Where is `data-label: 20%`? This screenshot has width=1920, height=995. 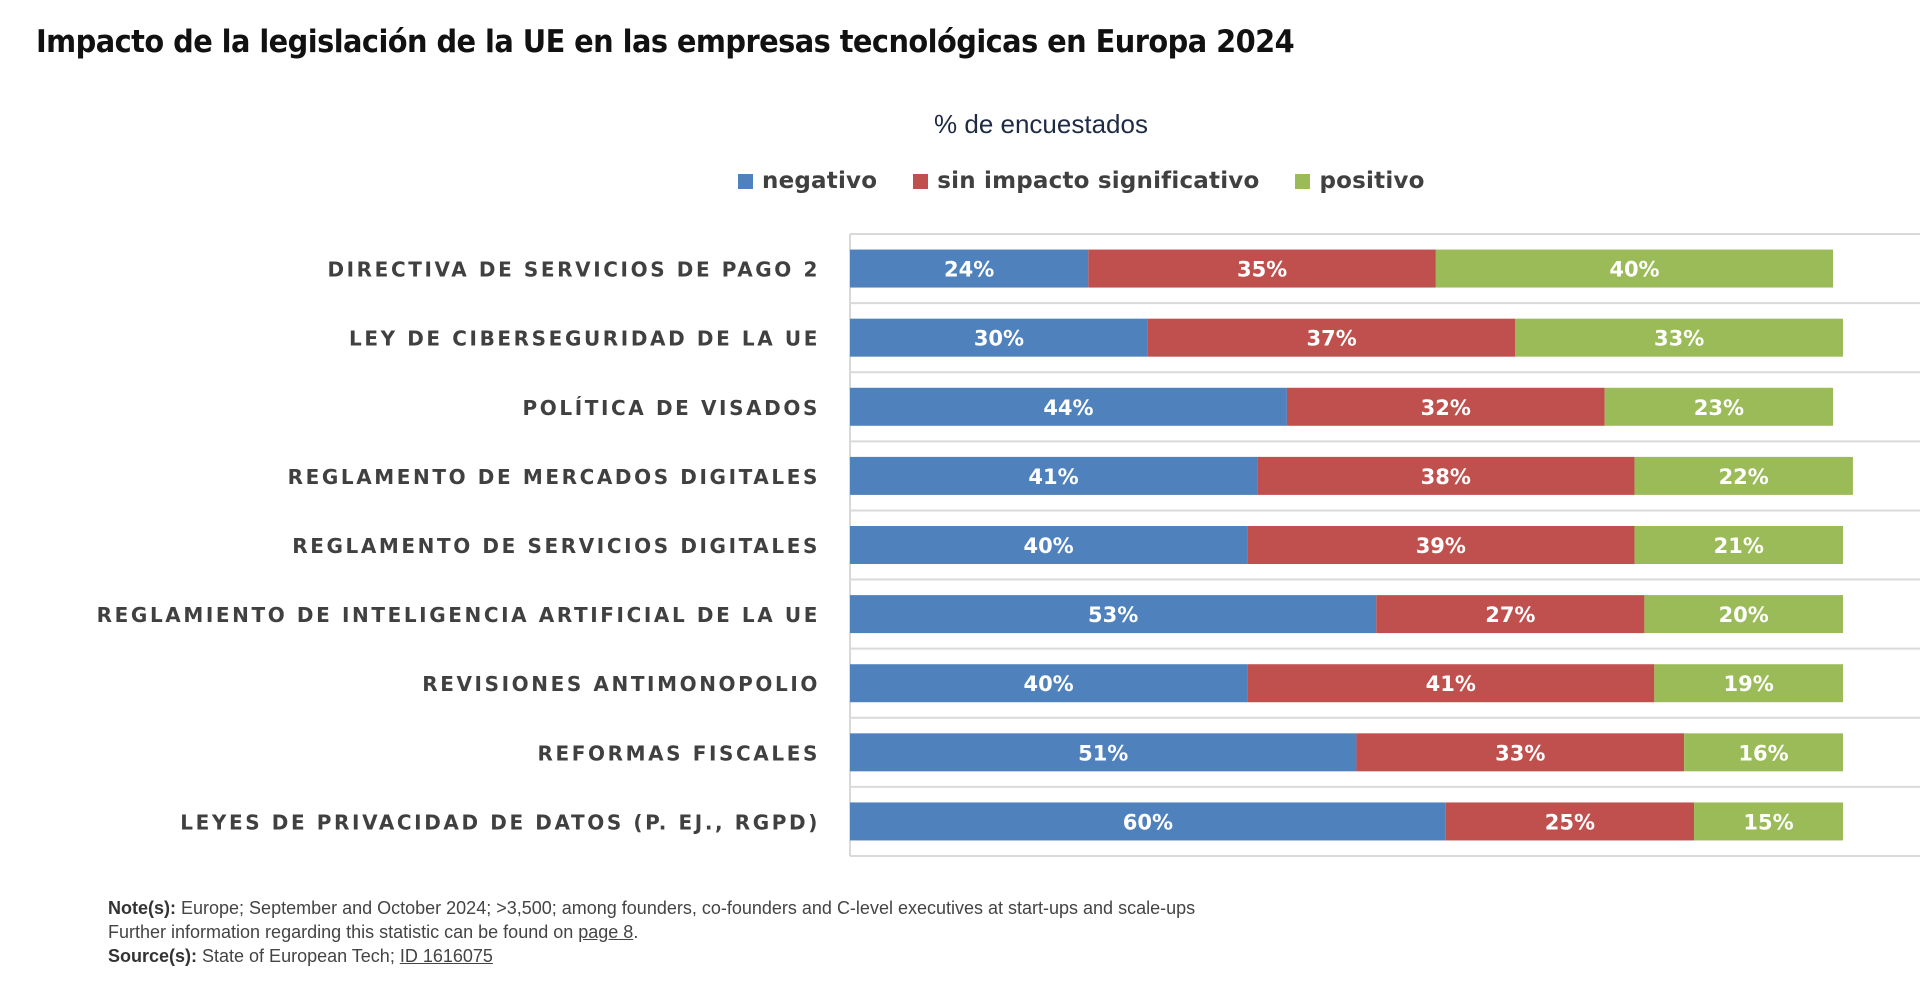
data-label: 20% is located at coordinates (1744, 615).